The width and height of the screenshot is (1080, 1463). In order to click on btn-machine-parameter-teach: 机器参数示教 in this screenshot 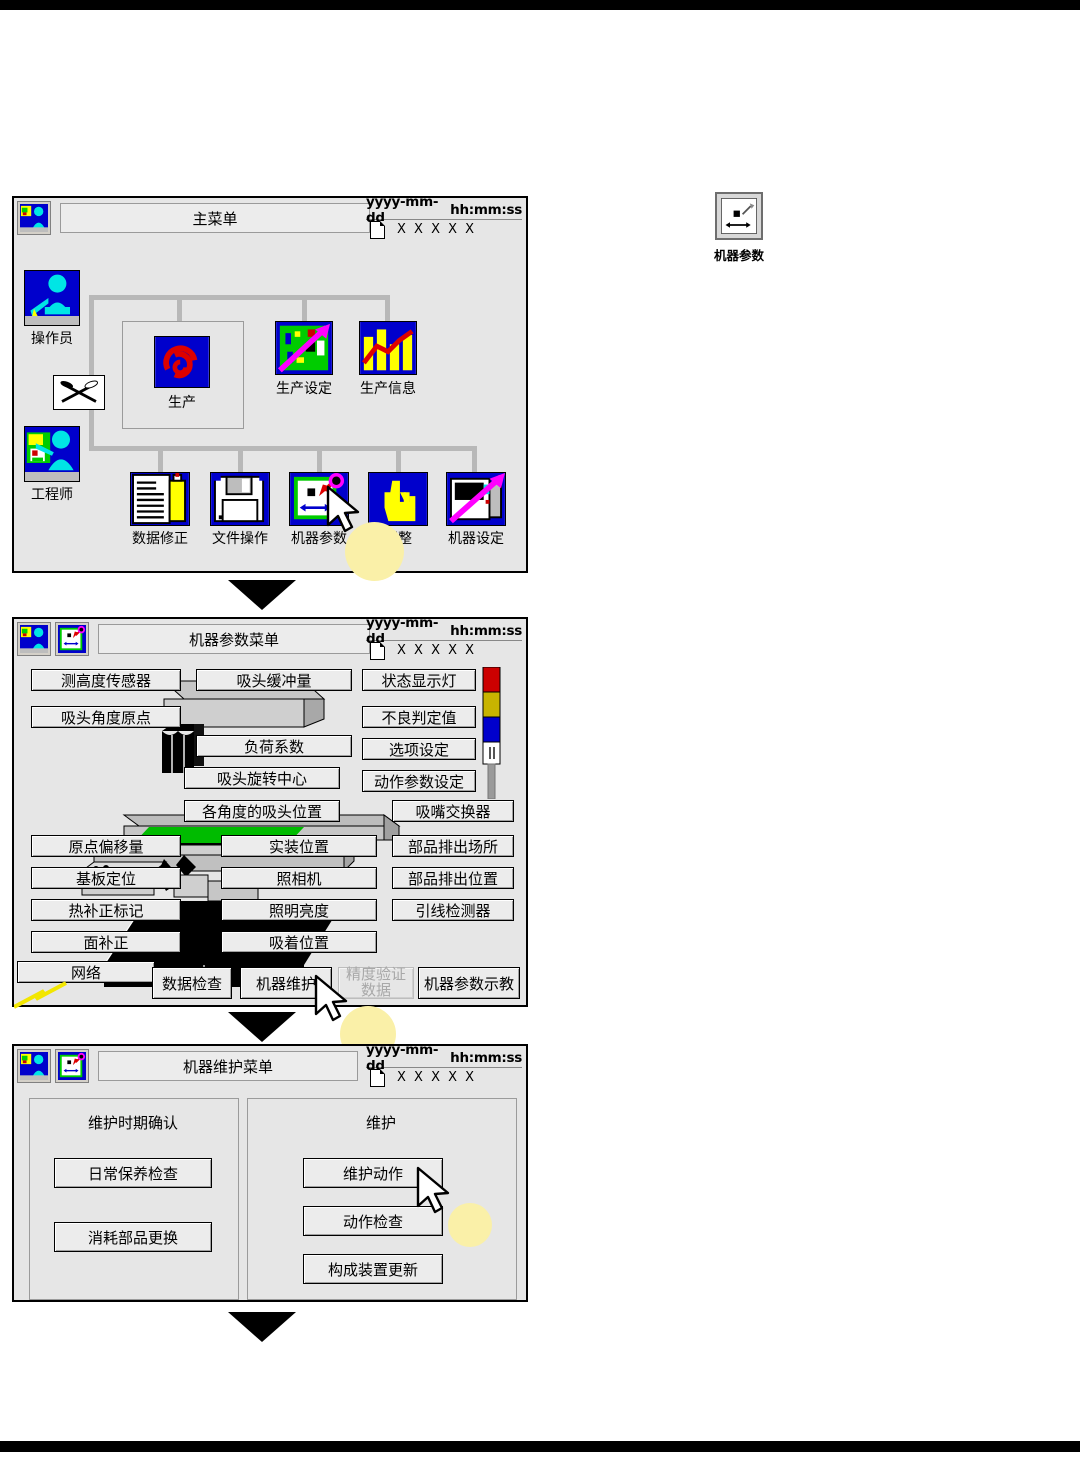, I will do `click(469, 983)`.